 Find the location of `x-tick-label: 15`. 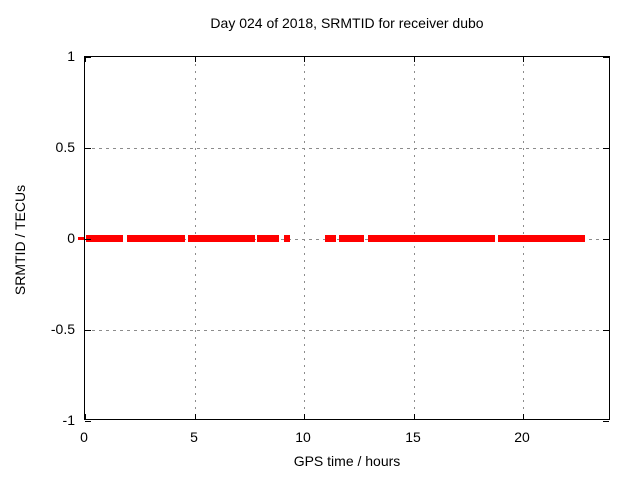

x-tick-label: 15 is located at coordinates (413, 437).